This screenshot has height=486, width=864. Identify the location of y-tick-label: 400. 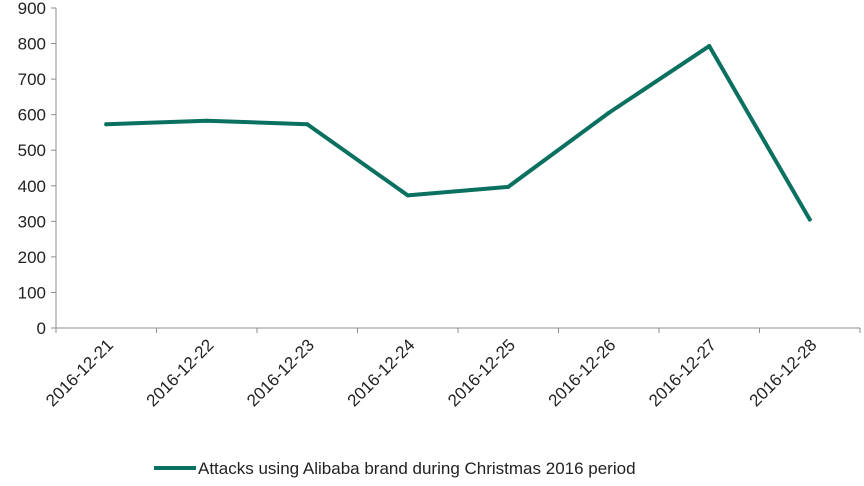
(32, 186).